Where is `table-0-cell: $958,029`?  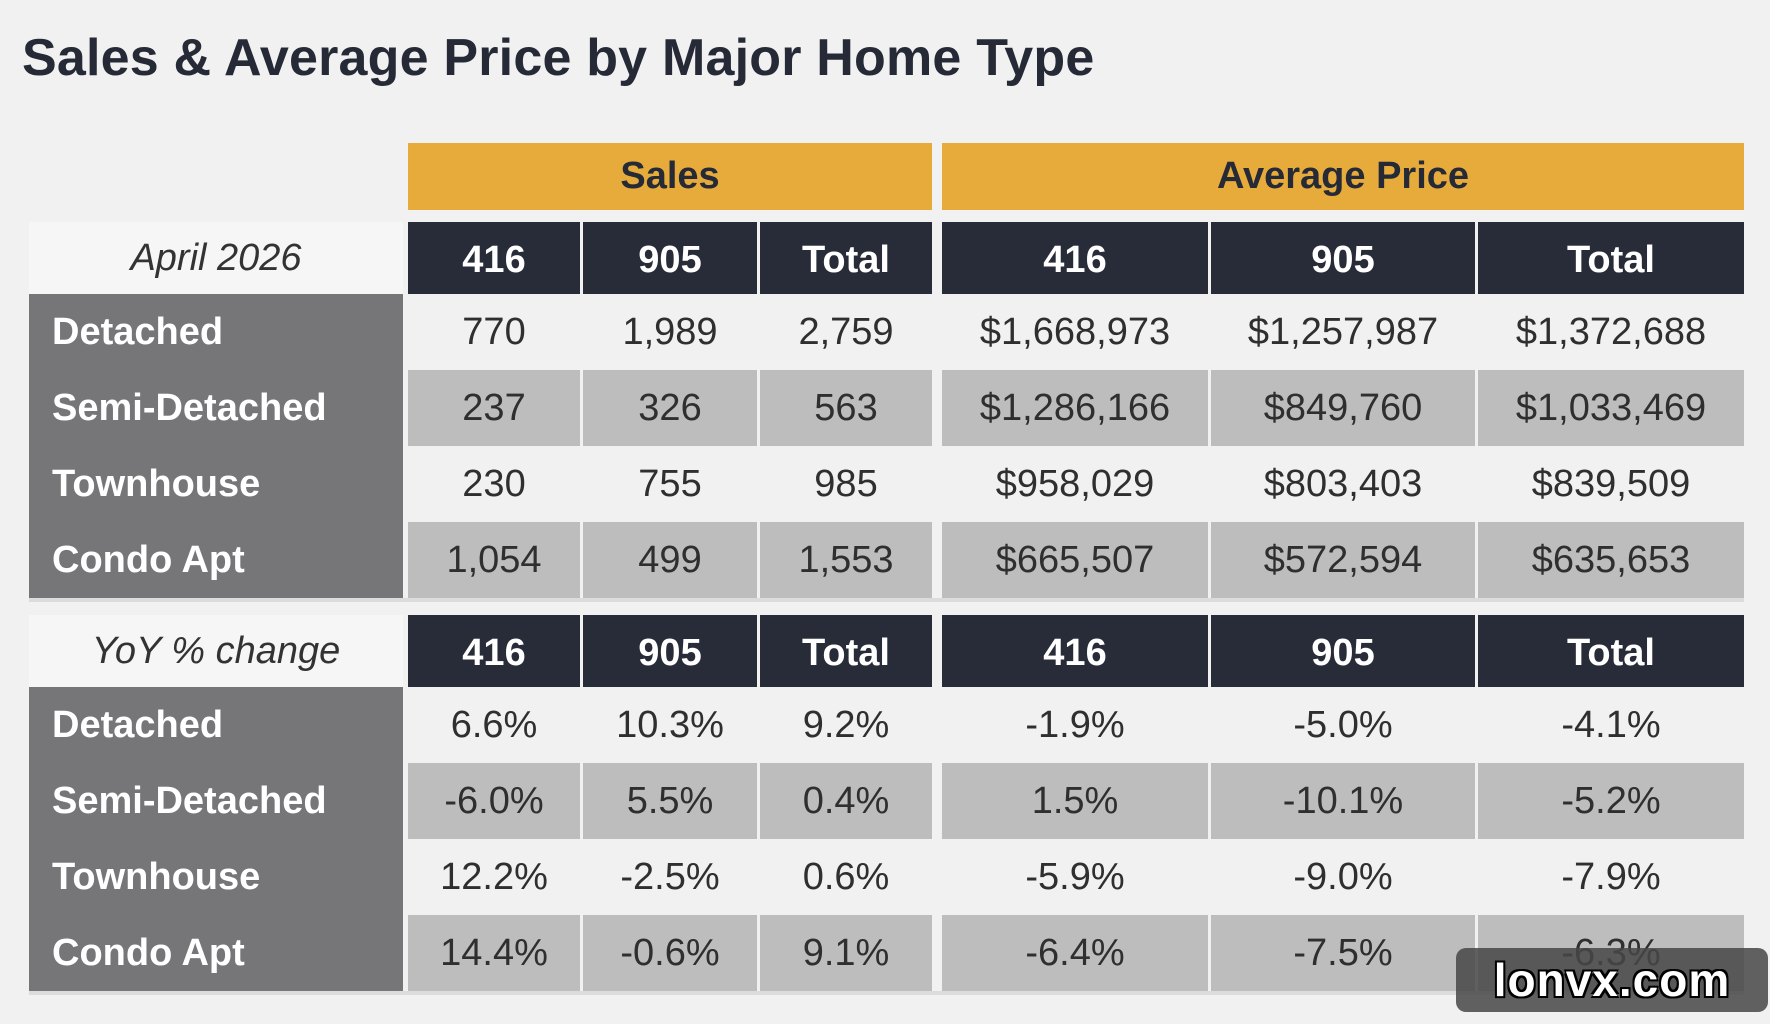 table-0-cell: $958,029 is located at coordinates (1075, 484).